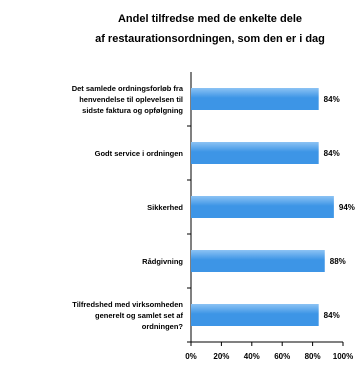 The width and height of the screenshot is (355, 370). I want to click on category-label: Godt service i ordningen, so click(139, 153).